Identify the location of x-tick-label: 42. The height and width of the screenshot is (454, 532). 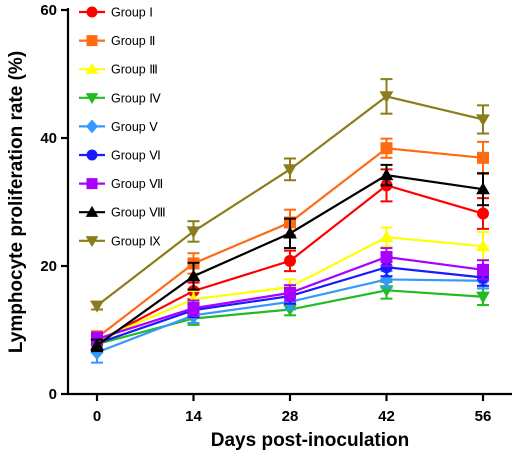
(386, 416).